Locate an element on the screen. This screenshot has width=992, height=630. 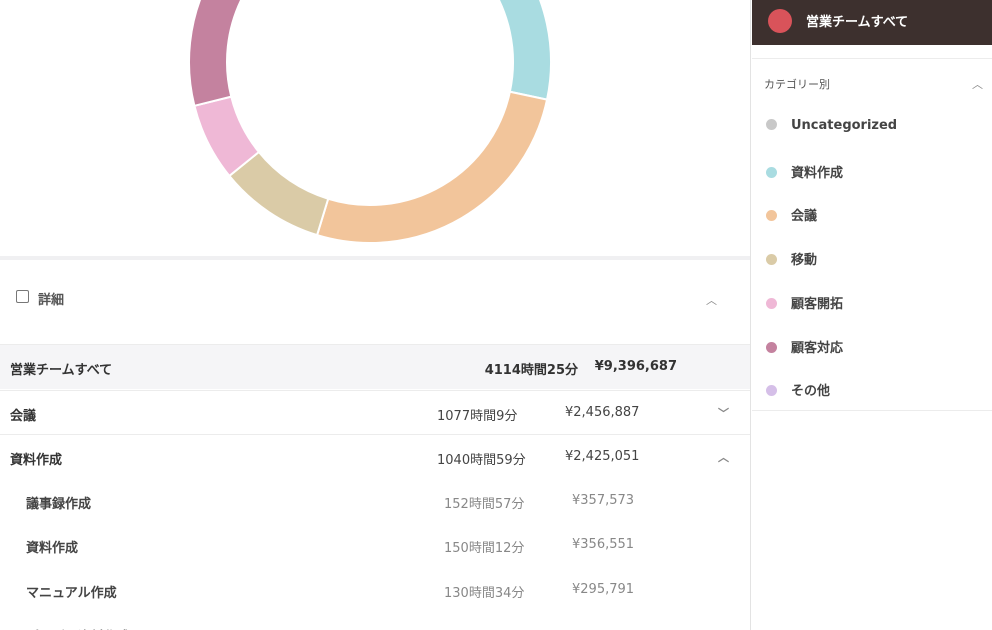
category-name: 資料作成 is located at coordinates (817, 173).